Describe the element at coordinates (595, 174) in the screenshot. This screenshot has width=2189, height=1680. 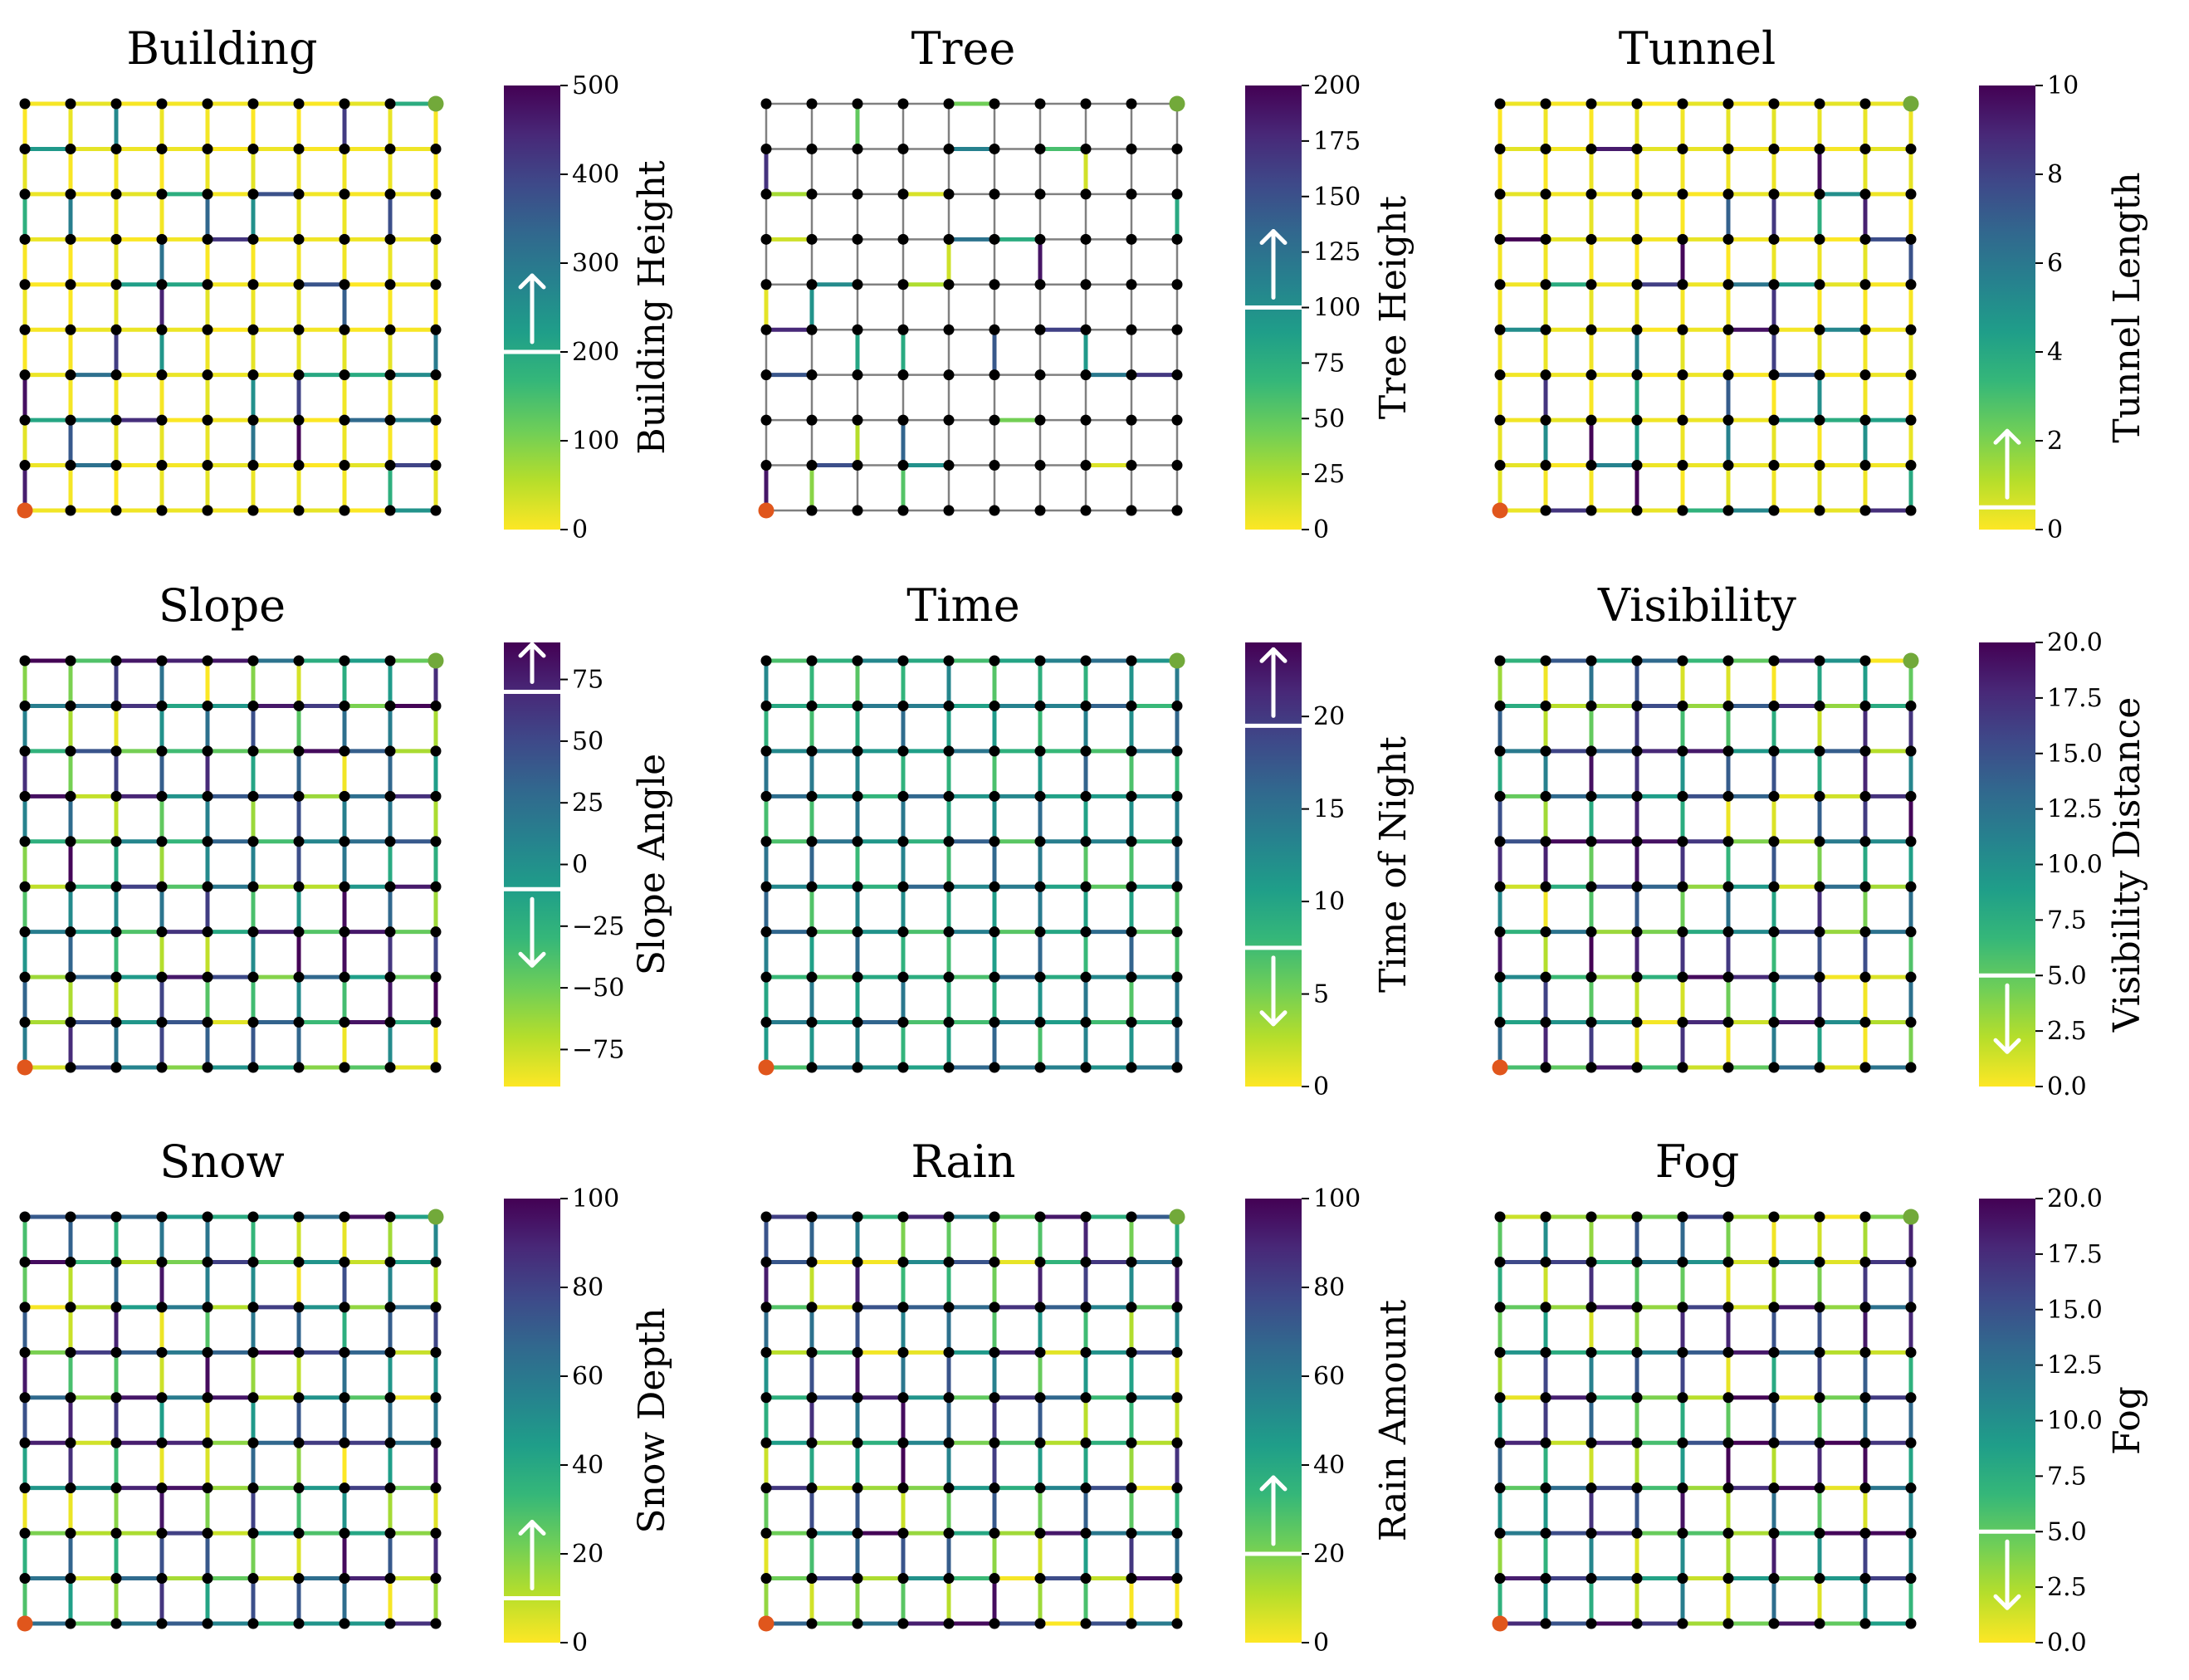
I see `colorbar-tick-label: 400` at that location.